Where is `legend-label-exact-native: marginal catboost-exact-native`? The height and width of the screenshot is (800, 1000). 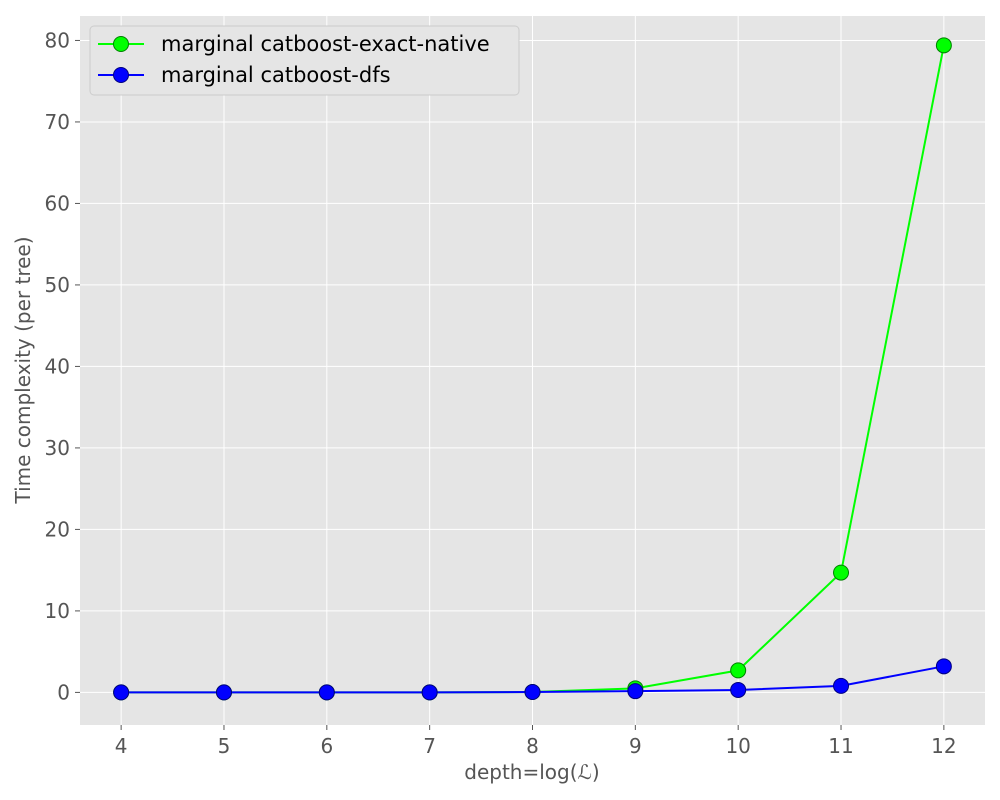 legend-label-exact-native: marginal catboost-exact-native is located at coordinates (325, 44).